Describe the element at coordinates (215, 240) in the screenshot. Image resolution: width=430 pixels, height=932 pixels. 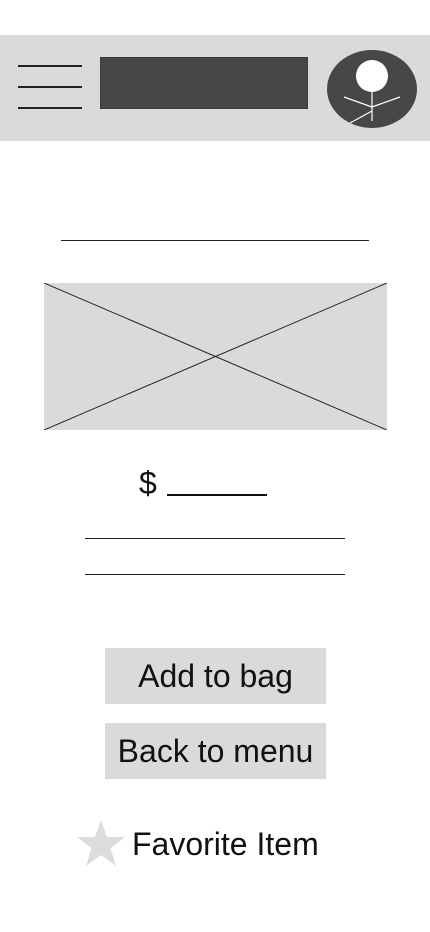
I see `item-name-placeholder-line` at that location.